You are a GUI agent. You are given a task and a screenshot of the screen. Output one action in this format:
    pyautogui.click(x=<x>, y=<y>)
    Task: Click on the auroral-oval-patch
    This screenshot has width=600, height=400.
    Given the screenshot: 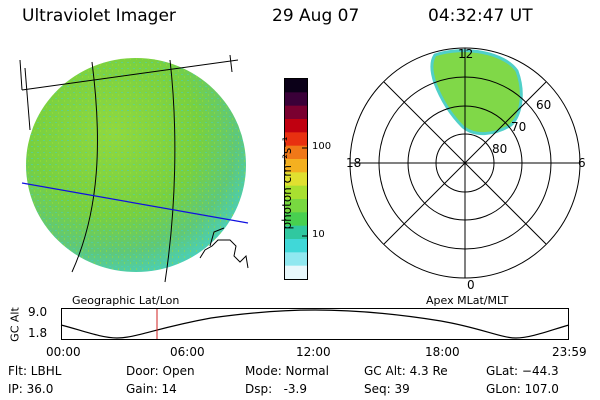 What is the action you would take?
    pyautogui.click(x=476, y=92)
    